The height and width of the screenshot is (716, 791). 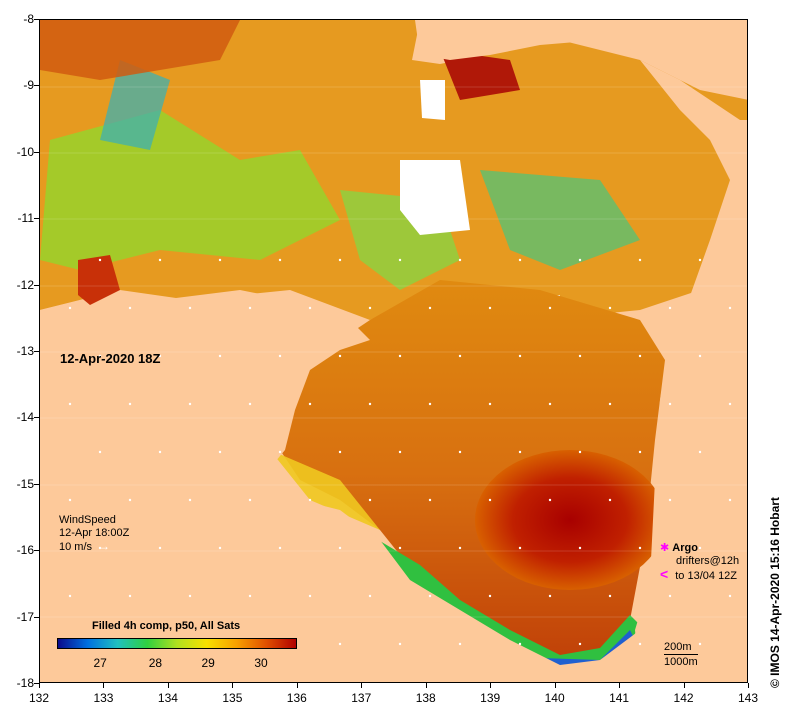 I want to click on drifters-label: drifters@12h, so click(x=708, y=561).